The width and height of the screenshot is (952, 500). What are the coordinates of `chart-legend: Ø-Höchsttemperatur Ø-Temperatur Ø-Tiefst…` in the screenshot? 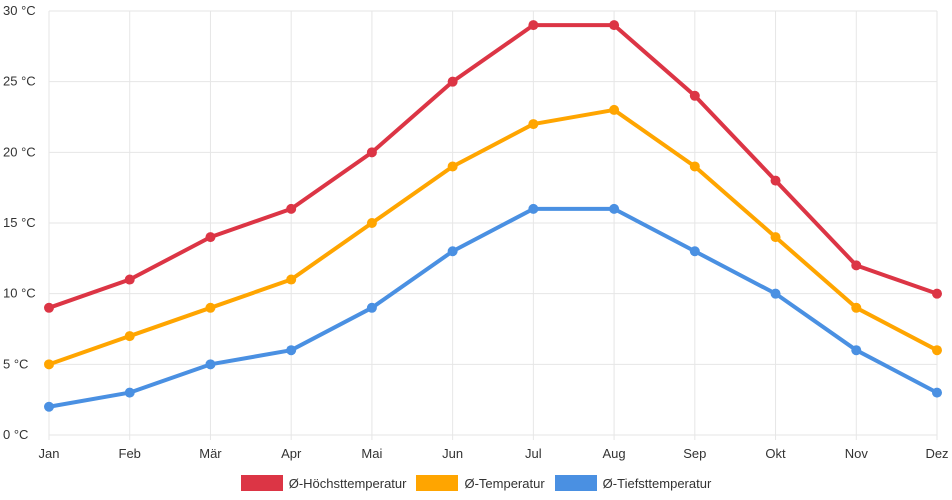 It's located at (476, 483).